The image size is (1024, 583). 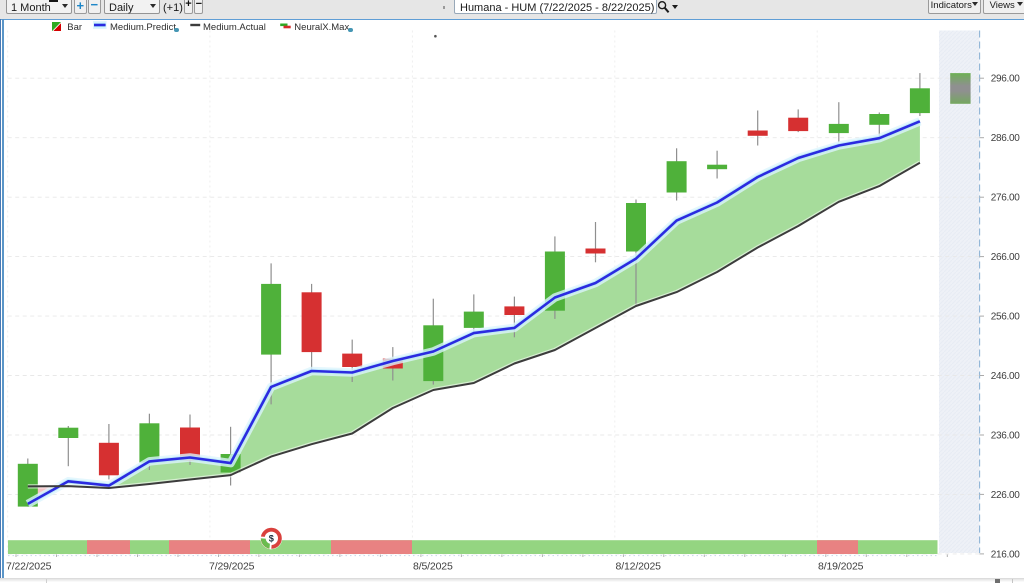 What do you see at coordinates (29, 567) in the screenshot?
I see `svg-text: 7/22/2025` at bounding box center [29, 567].